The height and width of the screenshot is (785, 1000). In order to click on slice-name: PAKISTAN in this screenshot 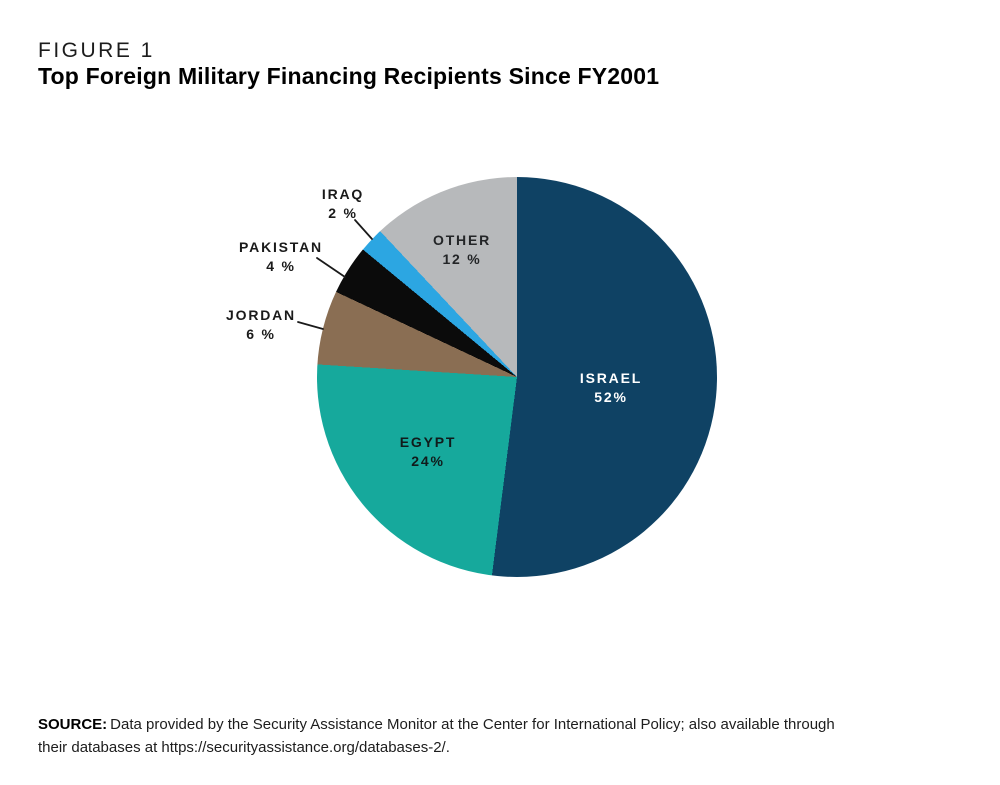, I will do `click(281, 247)`.